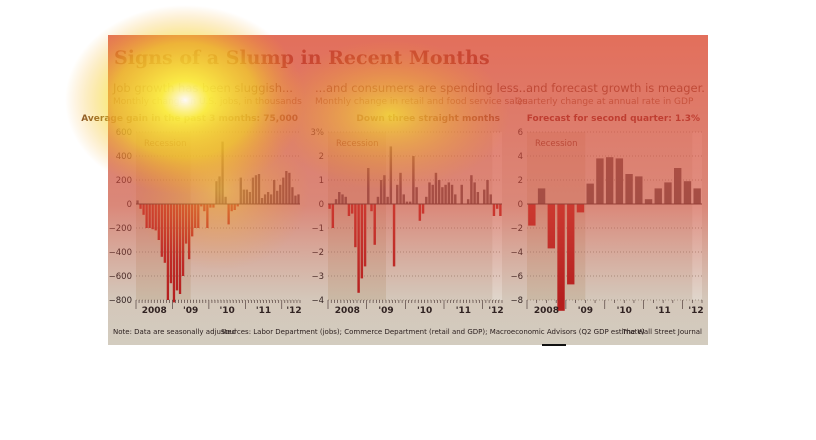 Image resolution: width=816 pixels, height=440 pixels. What do you see at coordinates (154, 311) in the screenshot?
I see `x-tick-label: 2008` at bounding box center [154, 311].